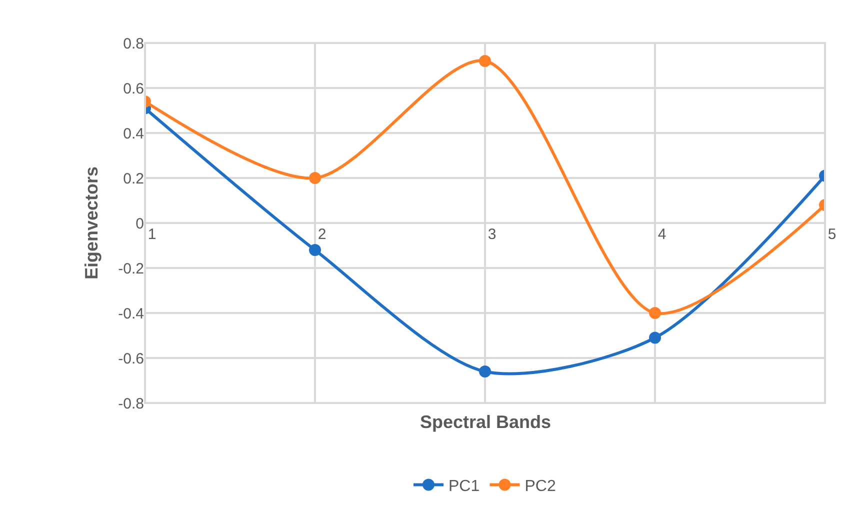 Image resolution: width=851 pixels, height=529 pixels. I want to click on x-tick-label: 3, so click(492, 234).